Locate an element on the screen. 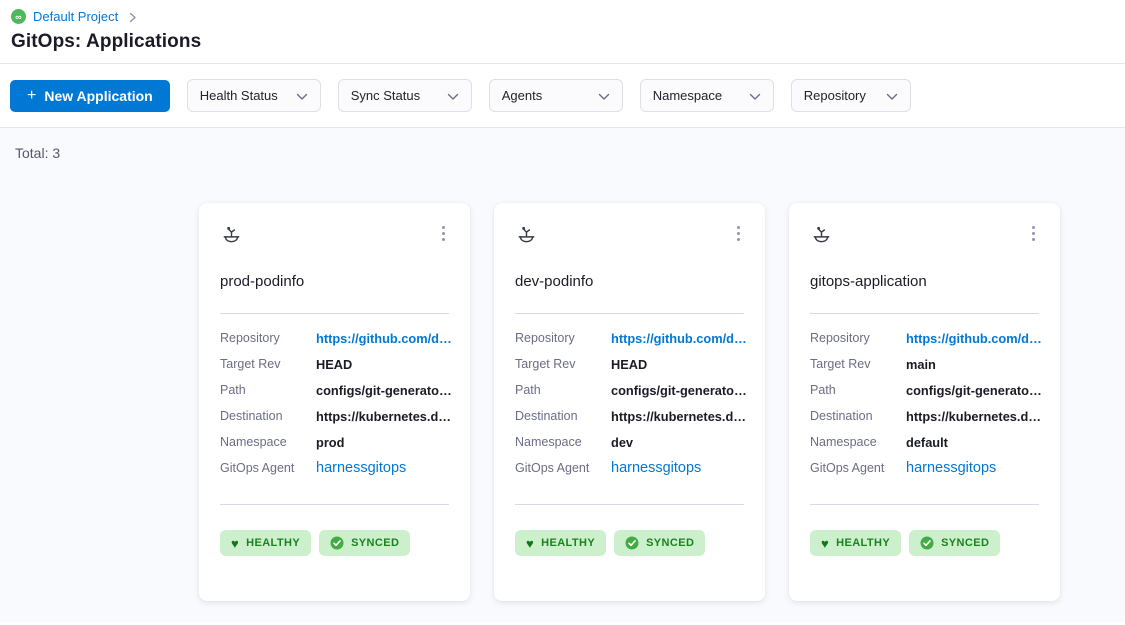 This screenshot has width=1125, height=625. page-header: ∞ Default Project GitOps: Applications is located at coordinates (562, 32).